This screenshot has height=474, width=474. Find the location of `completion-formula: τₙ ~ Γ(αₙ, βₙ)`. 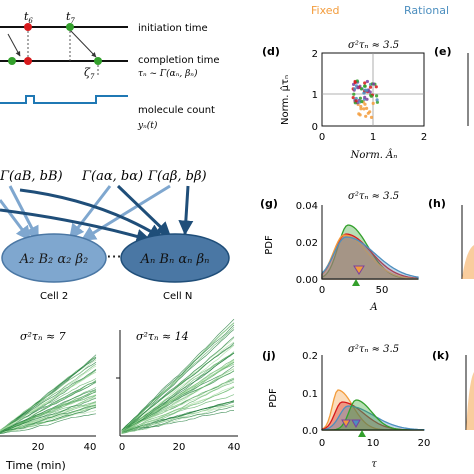

completion-formula: τₙ ~ Γ(αₙ, βₙ) is located at coordinates (168, 73).